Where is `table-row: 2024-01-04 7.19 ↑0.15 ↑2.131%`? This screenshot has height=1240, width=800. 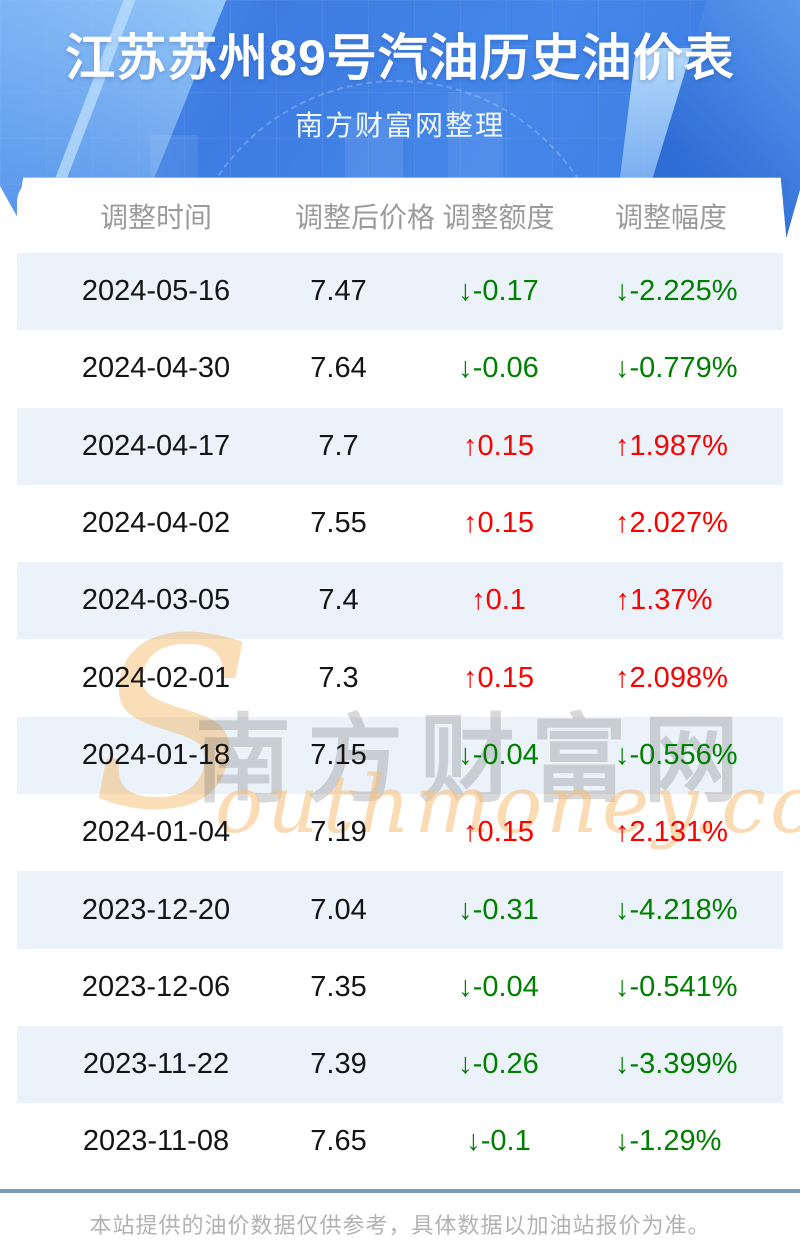
table-row: 2024-01-04 7.19 ↑0.15 ↑2.131% is located at coordinates (400, 832).